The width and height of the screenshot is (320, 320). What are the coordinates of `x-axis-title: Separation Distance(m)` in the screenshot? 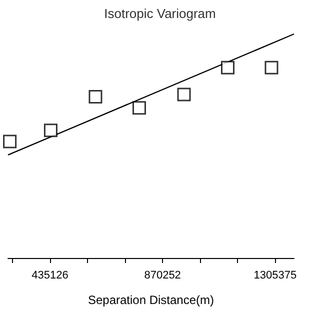 It's located at (151, 300).